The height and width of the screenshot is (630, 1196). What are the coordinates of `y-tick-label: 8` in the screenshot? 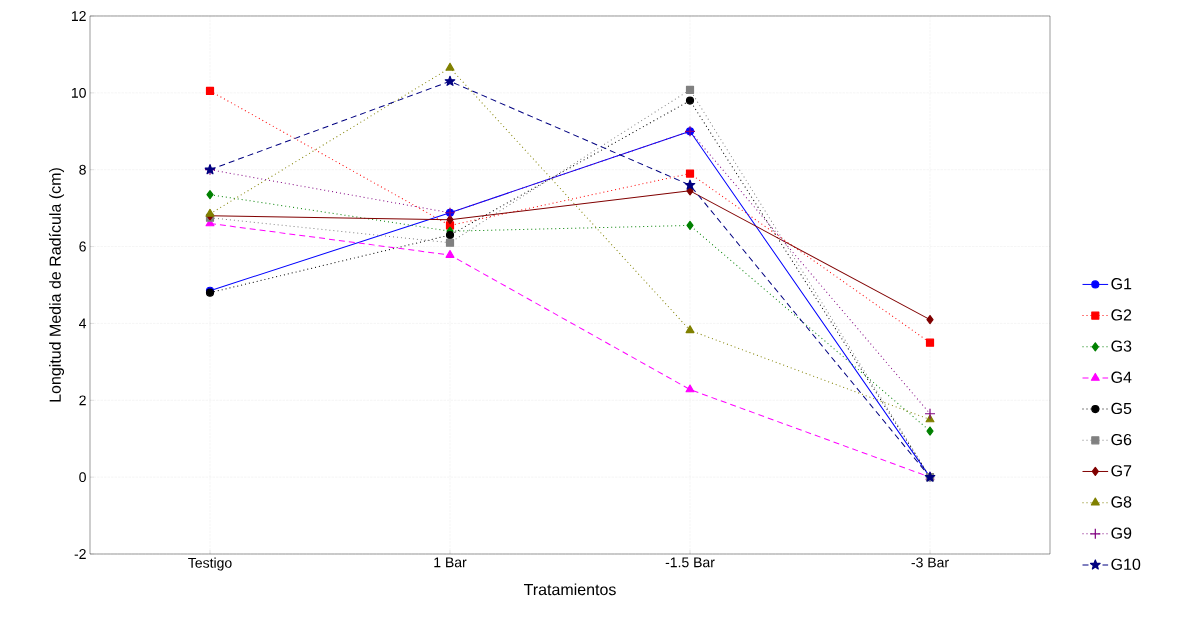 It's located at (82, 169).